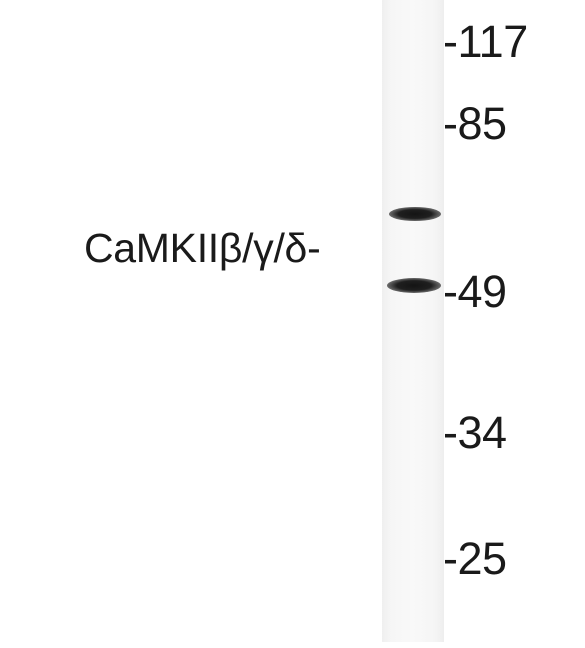 Image resolution: width=585 pixels, height=648 pixels. I want to click on marker-85: -85, so click(475, 123).